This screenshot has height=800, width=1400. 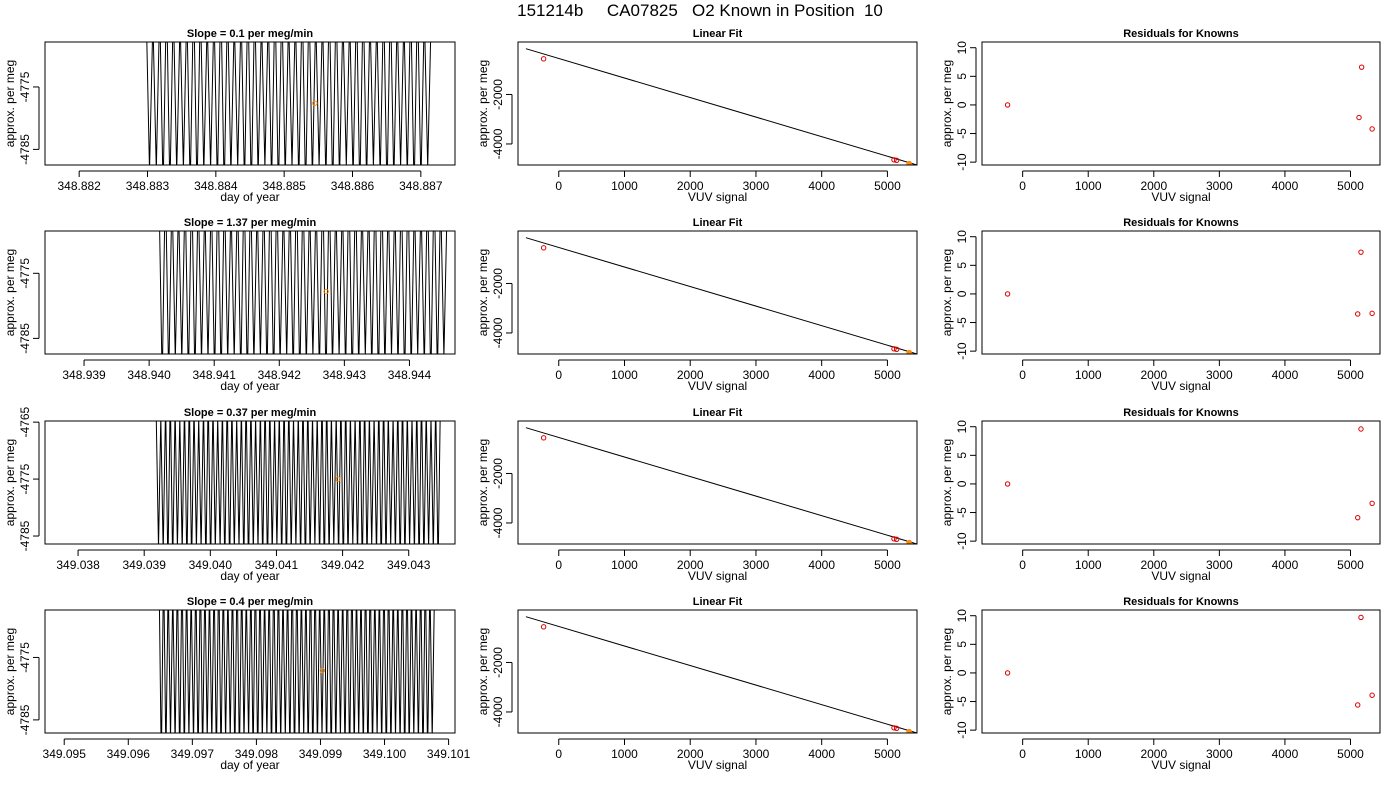 What do you see at coordinates (345, 375) in the screenshot?
I see `x-tick-label: 348.943` at bounding box center [345, 375].